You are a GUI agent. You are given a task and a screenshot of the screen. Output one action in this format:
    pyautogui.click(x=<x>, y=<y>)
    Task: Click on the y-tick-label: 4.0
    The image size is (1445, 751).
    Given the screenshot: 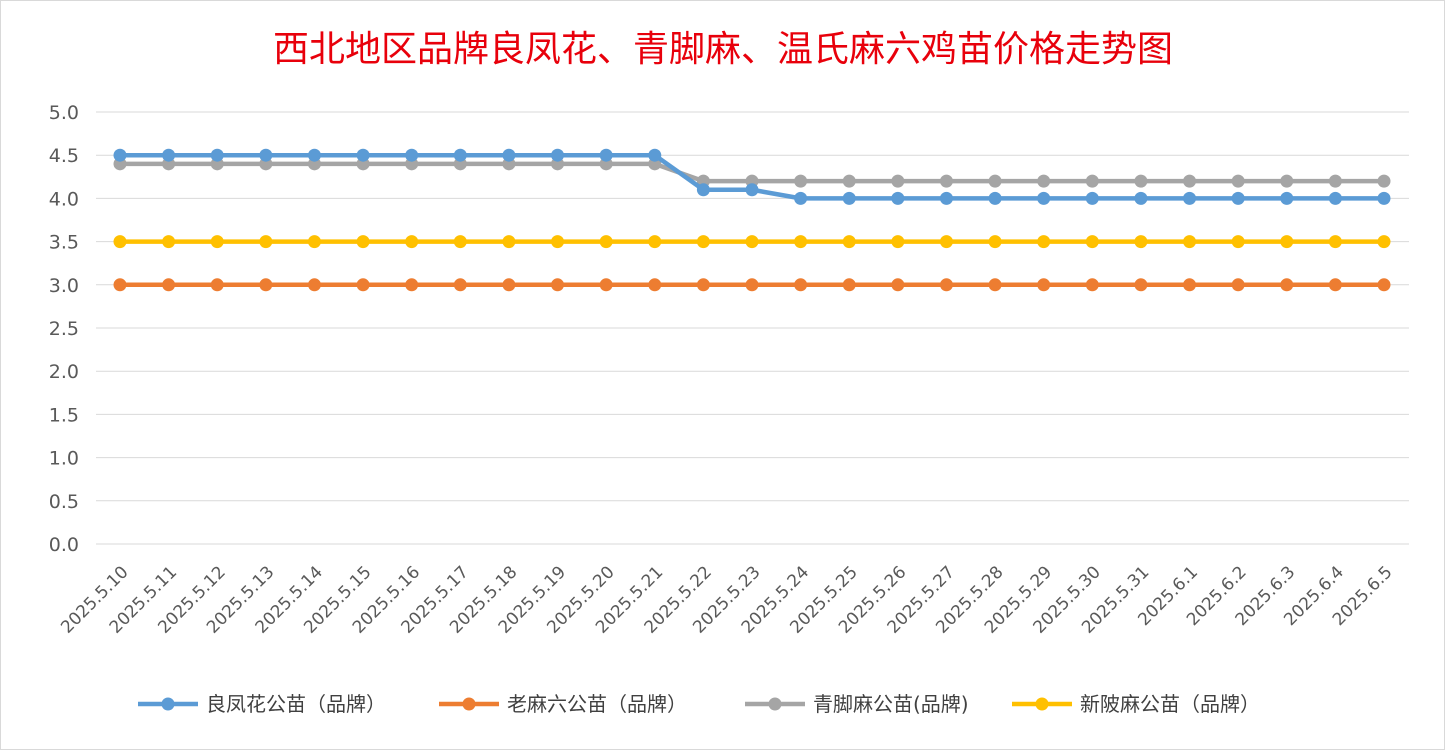 What is the action you would take?
    pyautogui.click(x=64, y=199)
    